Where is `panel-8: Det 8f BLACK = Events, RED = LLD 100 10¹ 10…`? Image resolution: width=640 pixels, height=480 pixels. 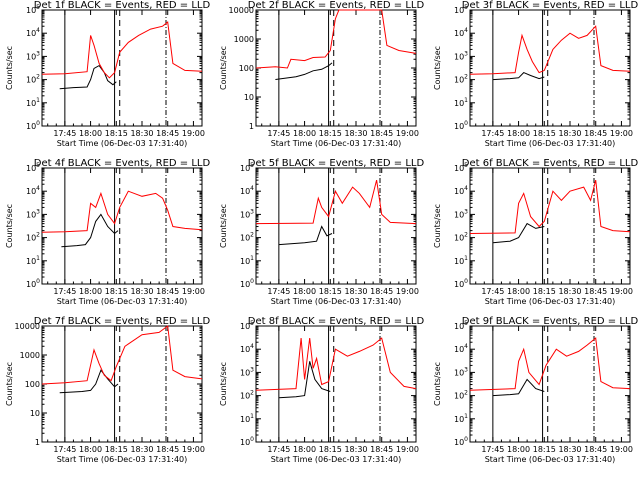 panel-8: Det 8f BLACK = Events, RED = LLD 100 10¹ 10… is located at coordinates (321, 390).